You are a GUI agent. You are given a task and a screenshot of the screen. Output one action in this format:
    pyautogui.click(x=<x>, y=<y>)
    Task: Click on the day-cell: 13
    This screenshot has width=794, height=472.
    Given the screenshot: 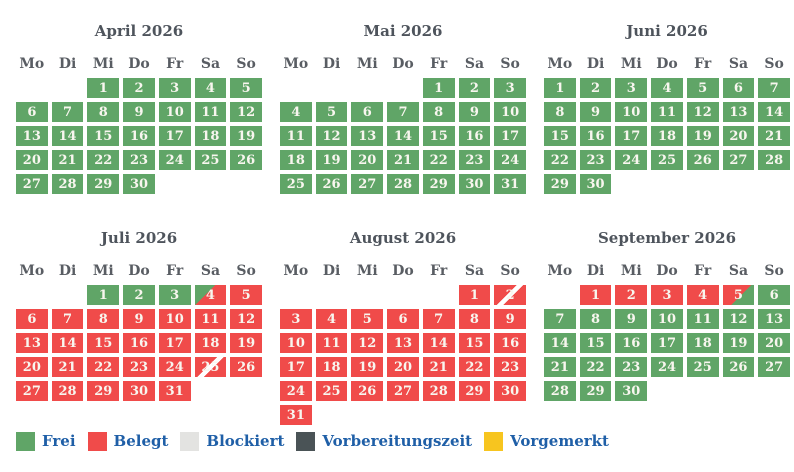 What is the action you would take?
    pyautogui.click(x=738, y=112)
    